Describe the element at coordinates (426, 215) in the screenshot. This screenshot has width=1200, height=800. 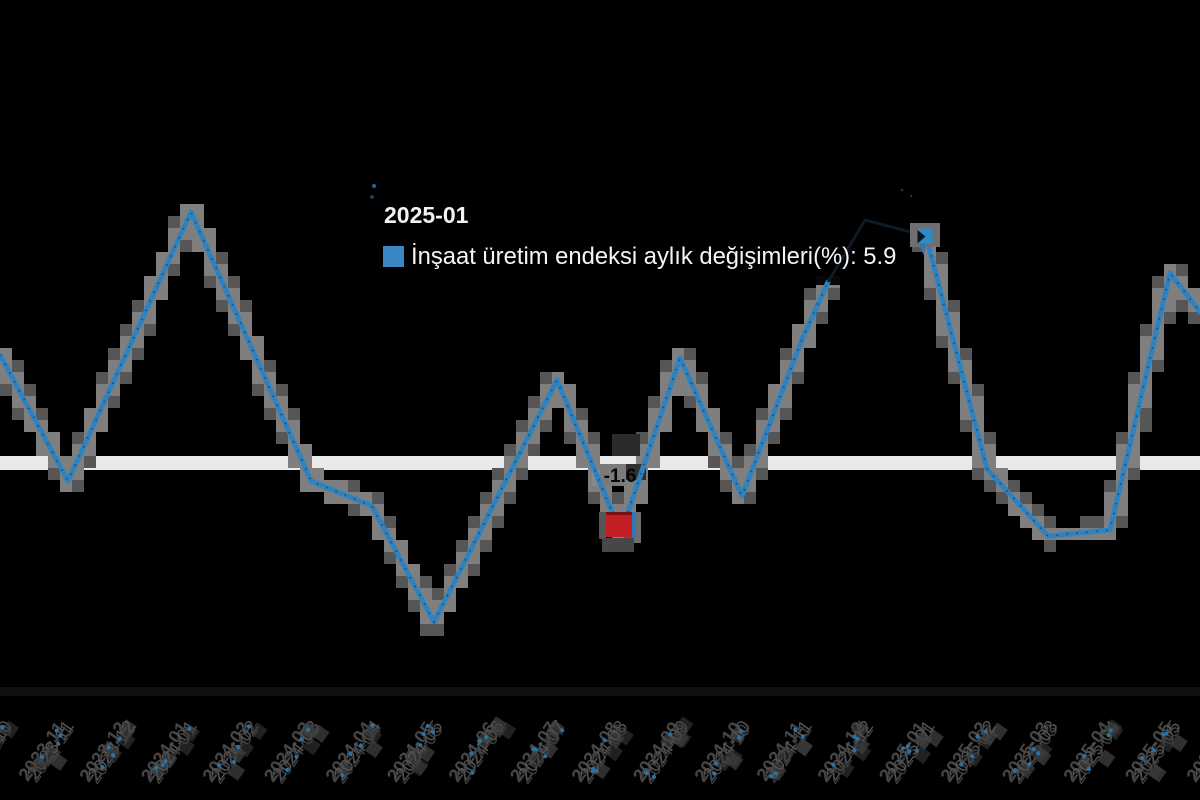
I see `svg-text: 2025-01` at that location.